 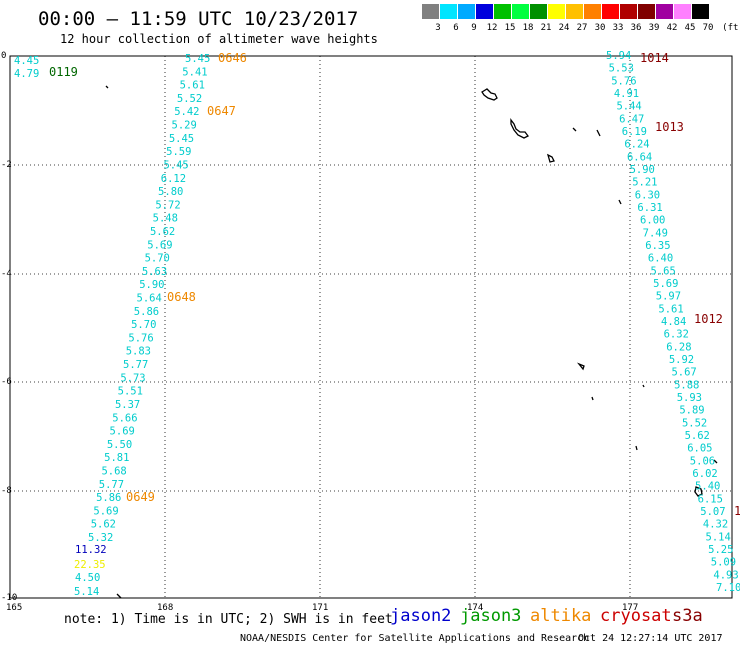 What do you see at coordinates (124, 418) in the screenshot?
I see `wave-height-value: 5.66` at bounding box center [124, 418].